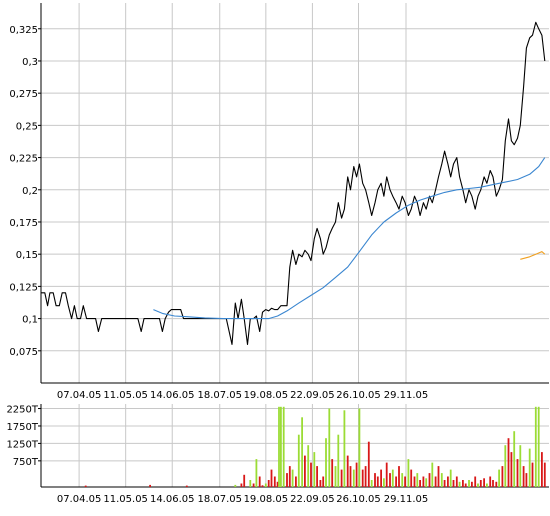 This screenshot has width=550, height=516. I want to click on price-y-tick-label: 0,175, so click(23, 223).